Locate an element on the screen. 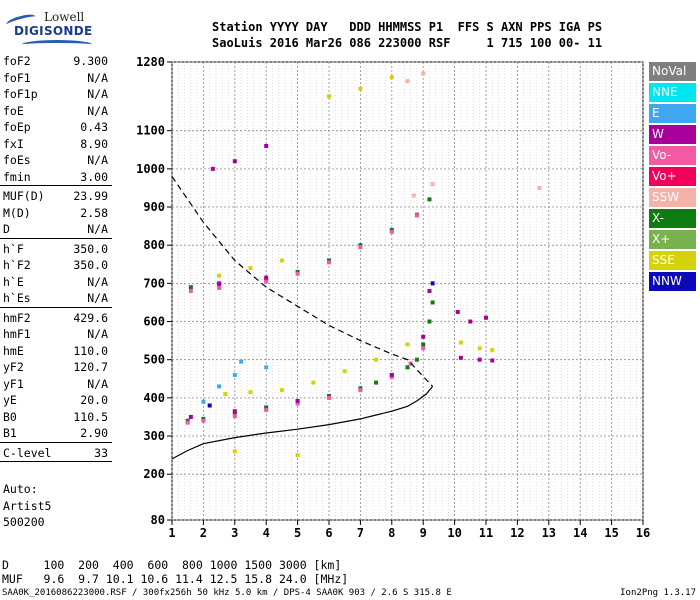 The image size is (700, 600). legend-item: E is located at coordinates (672, 113).